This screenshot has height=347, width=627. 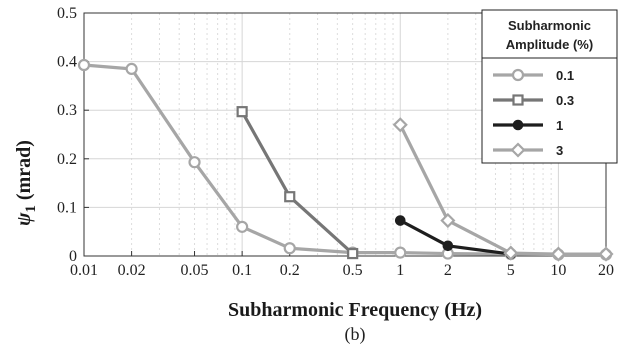 I want to click on x-tick-label: 1, so click(x=400, y=270).